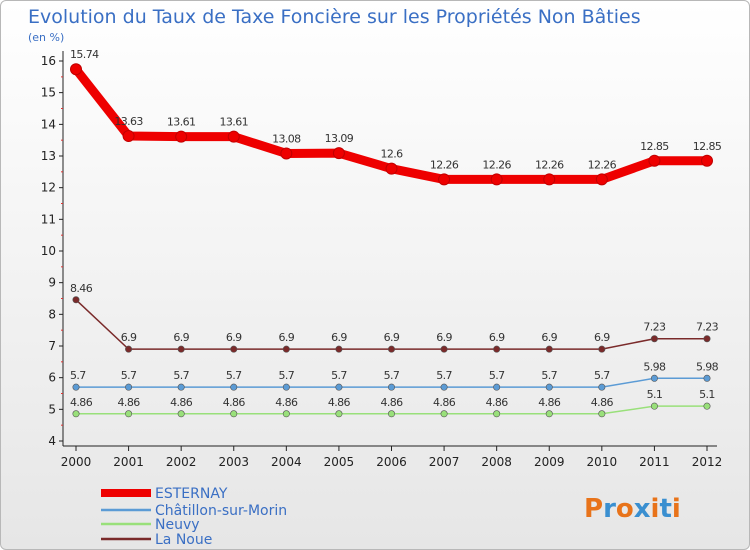 Image resolution: width=750 pixels, height=550 pixels. I want to click on legend-label: La Noue, so click(183, 540).